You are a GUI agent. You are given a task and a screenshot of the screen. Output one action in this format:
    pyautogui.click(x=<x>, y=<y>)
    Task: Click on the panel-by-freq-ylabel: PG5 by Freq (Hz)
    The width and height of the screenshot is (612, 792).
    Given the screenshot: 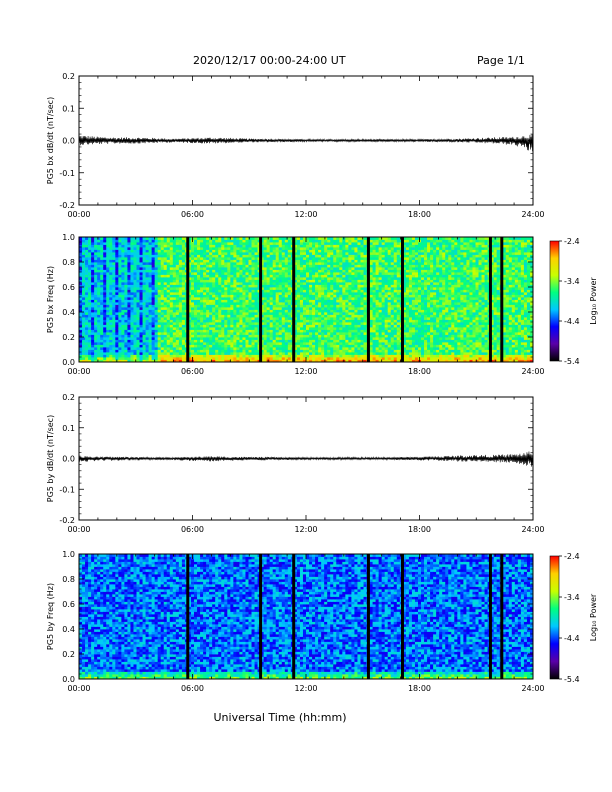 What is the action you would take?
    pyautogui.click(x=50, y=616)
    